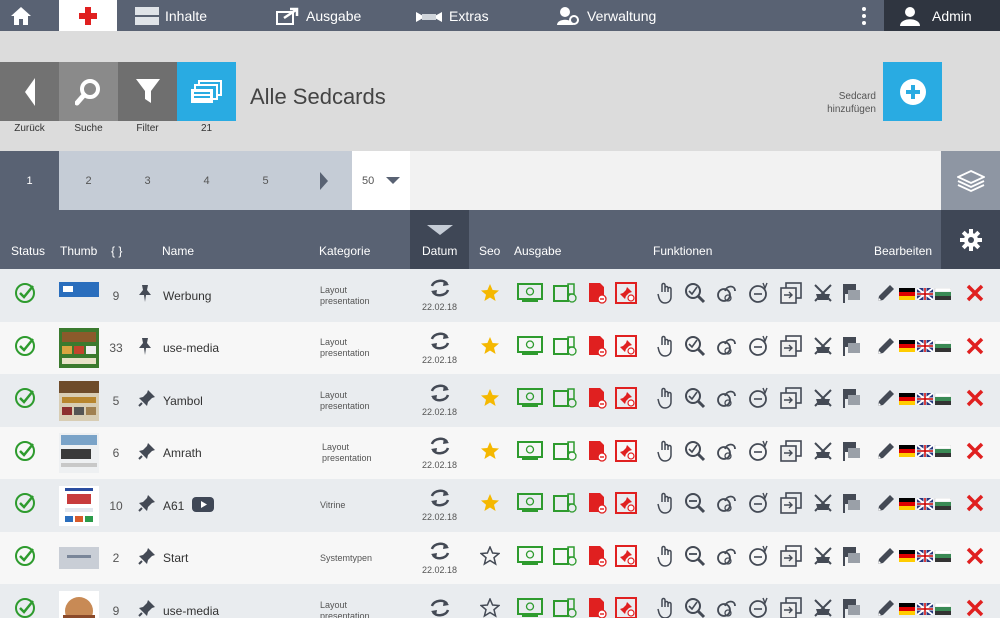 This screenshot has height=618, width=1000. Describe the element at coordinates (117, 251) in the screenshot. I see `header-count: { }` at that location.